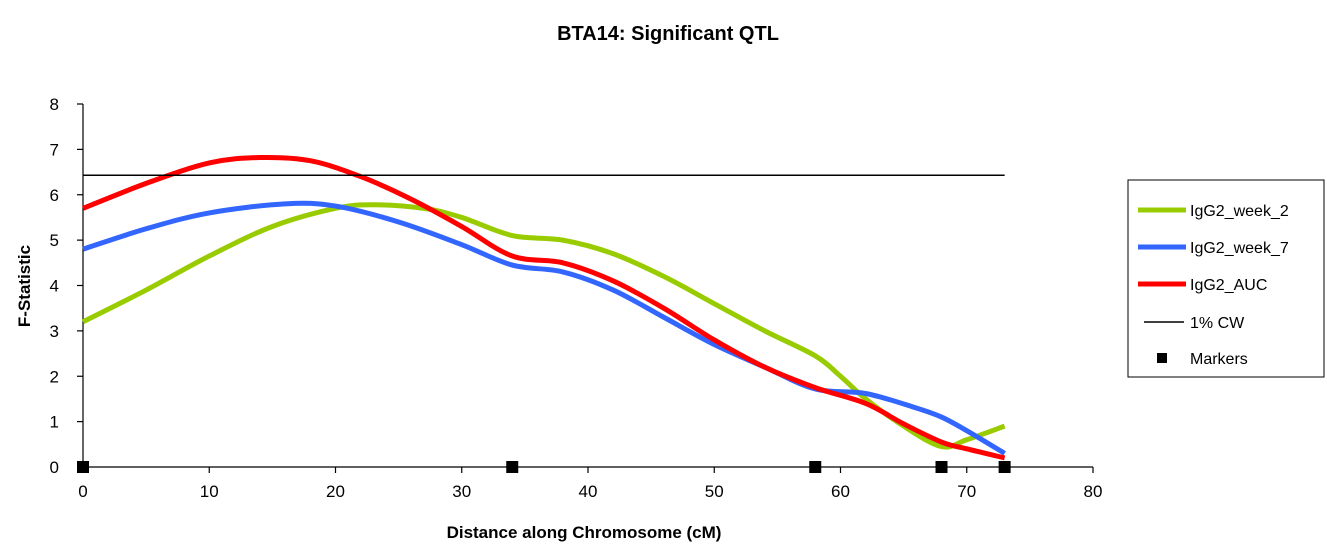 The image size is (1327, 549). Describe the element at coordinates (54, 149) in the screenshot. I see `y-tick-label: 7` at that location.